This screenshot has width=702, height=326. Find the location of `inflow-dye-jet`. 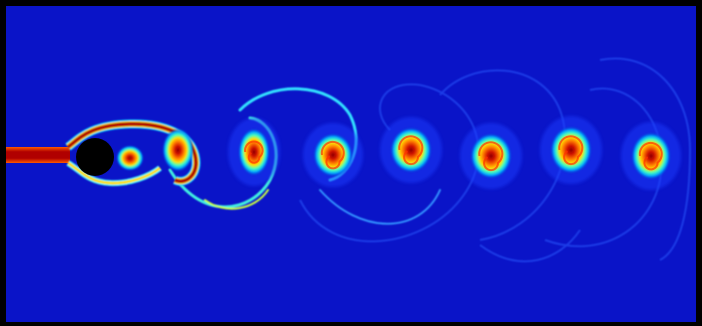

inflow-dye-jet is located at coordinates (38, 155).